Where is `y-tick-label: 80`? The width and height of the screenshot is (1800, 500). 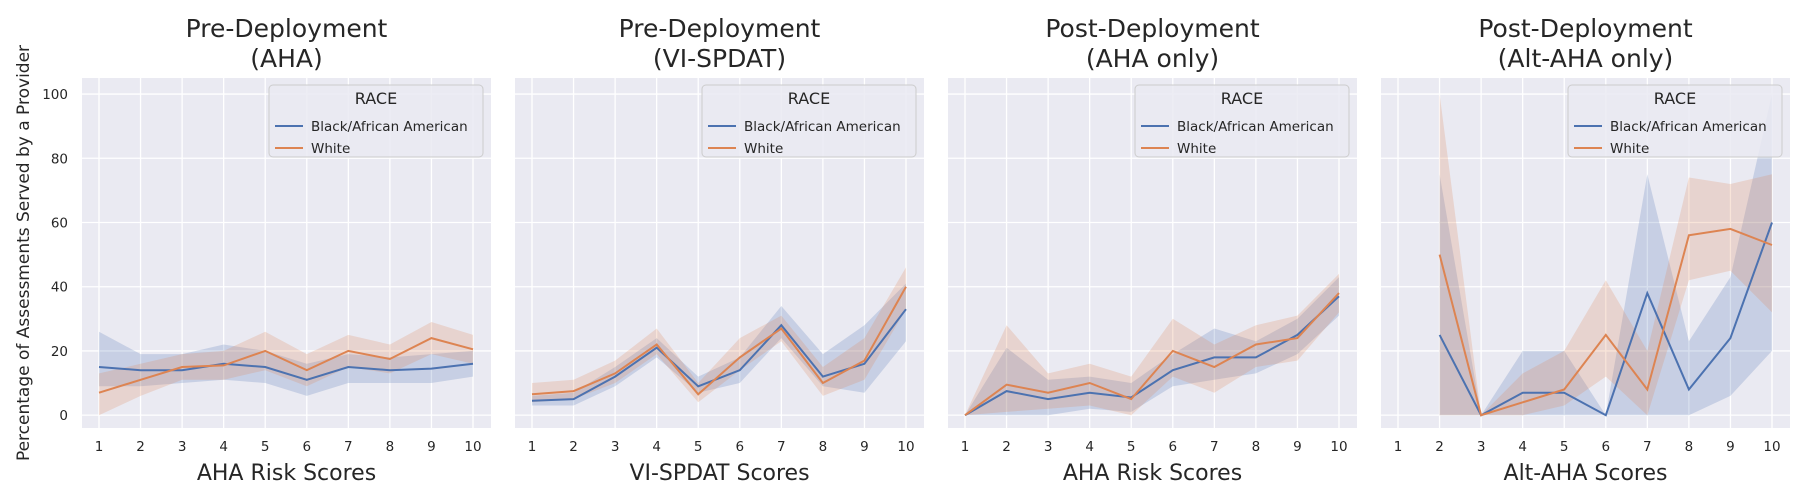 y-tick-label: 80 is located at coordinates (59, 159).